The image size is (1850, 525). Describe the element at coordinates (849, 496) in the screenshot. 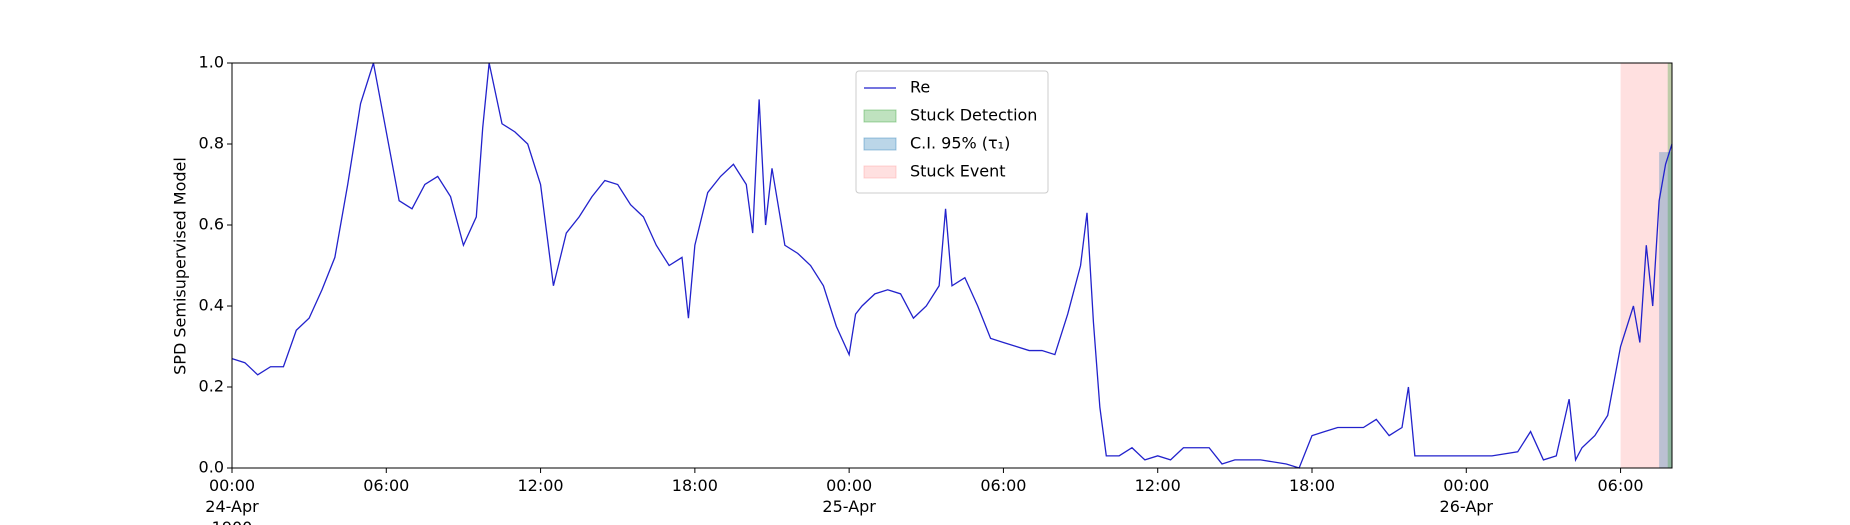

I see `x-tick-label: 00:00 25-Apr` at that location.